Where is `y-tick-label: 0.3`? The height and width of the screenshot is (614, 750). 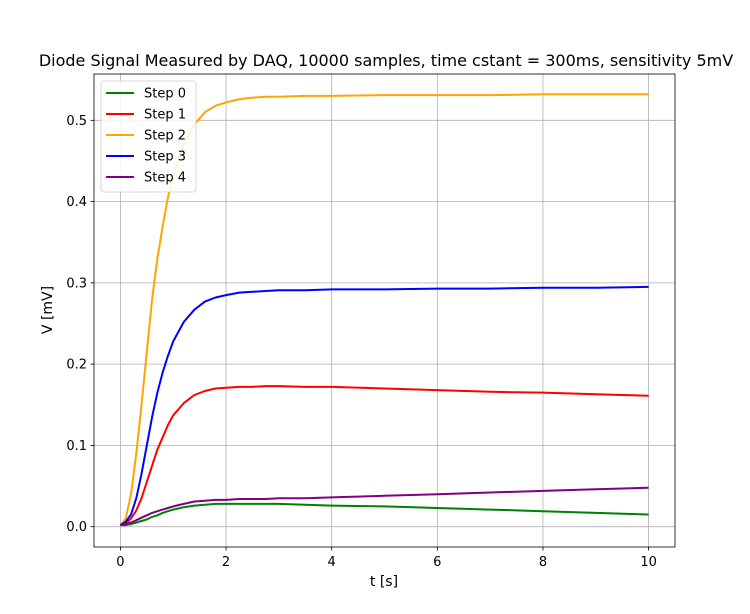 y-tick-label: 0.3 is located at coordinates (76, 283).